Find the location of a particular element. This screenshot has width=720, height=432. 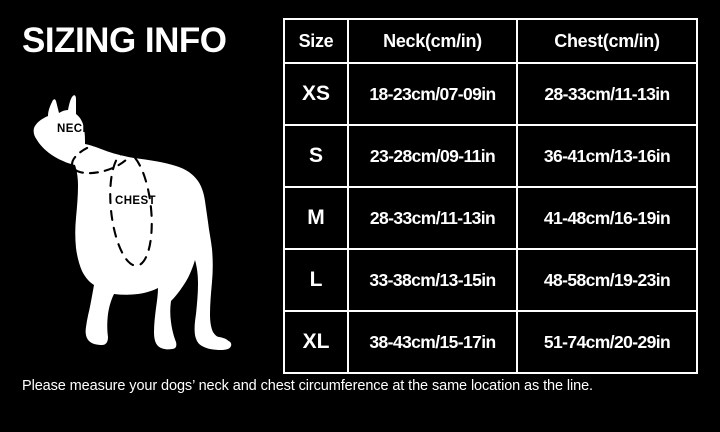

table-row: XS 18-23cm/07-09in 28-33cm/11-13in is located at coordinates (490, 94).